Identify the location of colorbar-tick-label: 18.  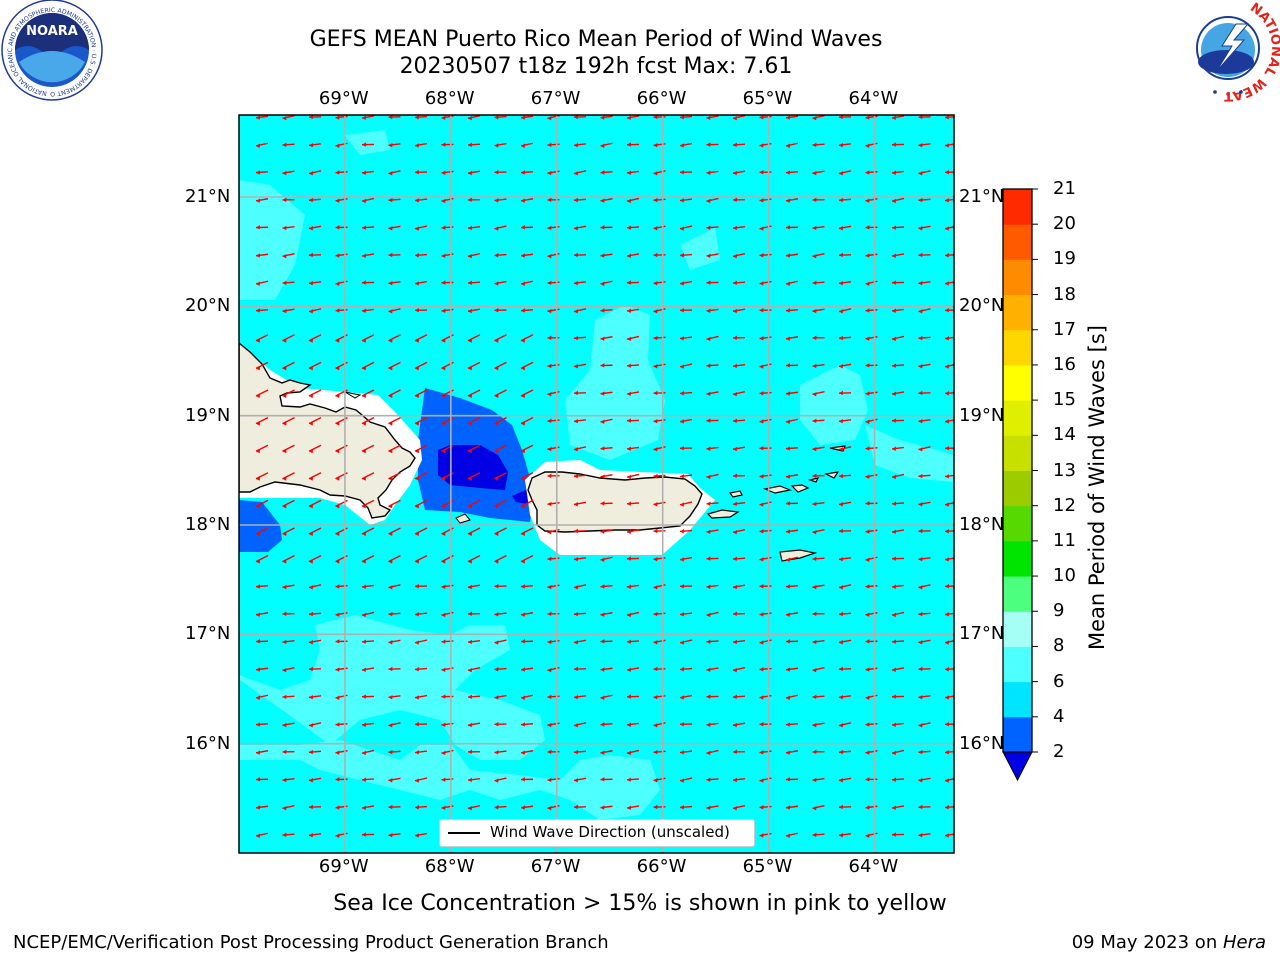
(1064, 294).